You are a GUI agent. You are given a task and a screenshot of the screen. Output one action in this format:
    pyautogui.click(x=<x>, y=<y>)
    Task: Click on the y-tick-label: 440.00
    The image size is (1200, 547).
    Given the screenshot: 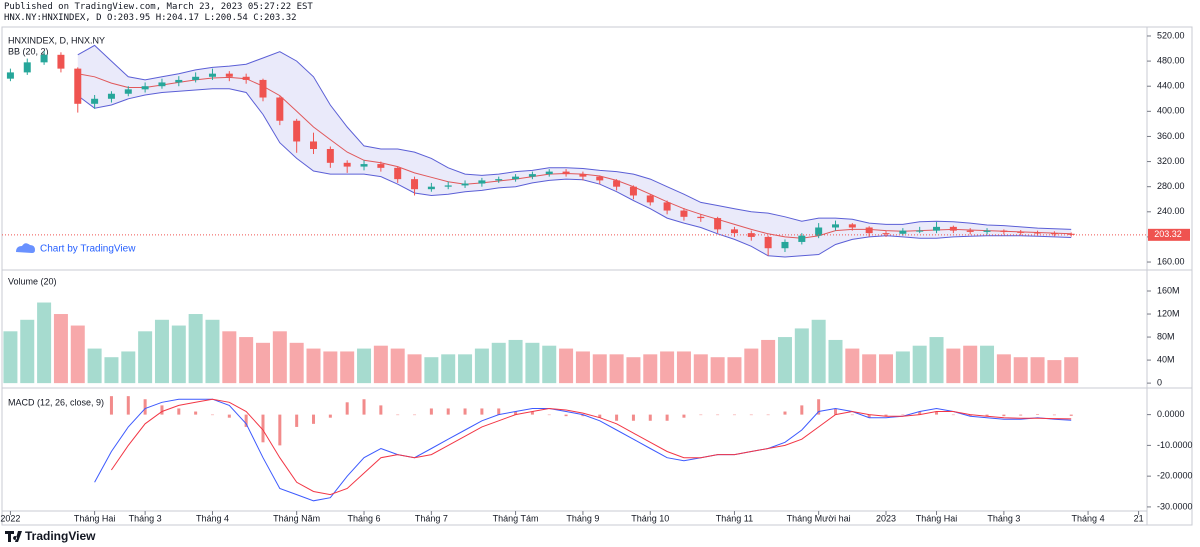 What is the action you would take?
    pyautogui.click(x=1171, y=86)
    